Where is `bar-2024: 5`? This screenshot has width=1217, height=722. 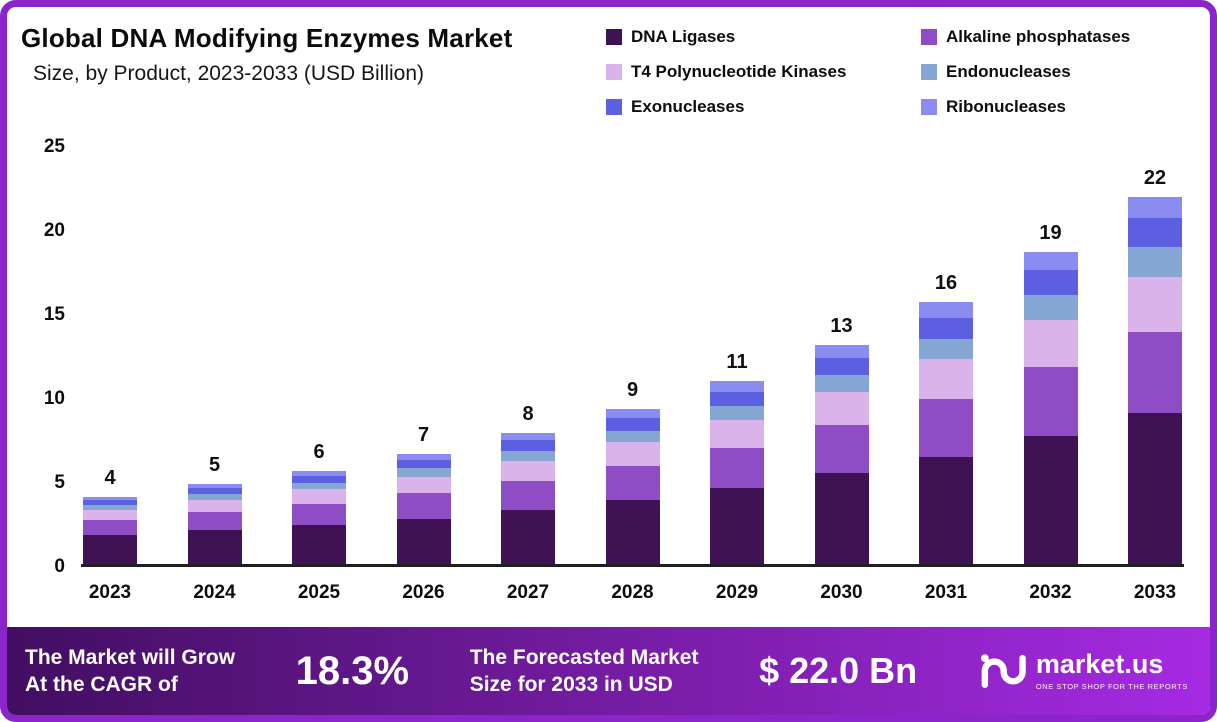 bar-2024: 5 is located at coordinates (214, 354).